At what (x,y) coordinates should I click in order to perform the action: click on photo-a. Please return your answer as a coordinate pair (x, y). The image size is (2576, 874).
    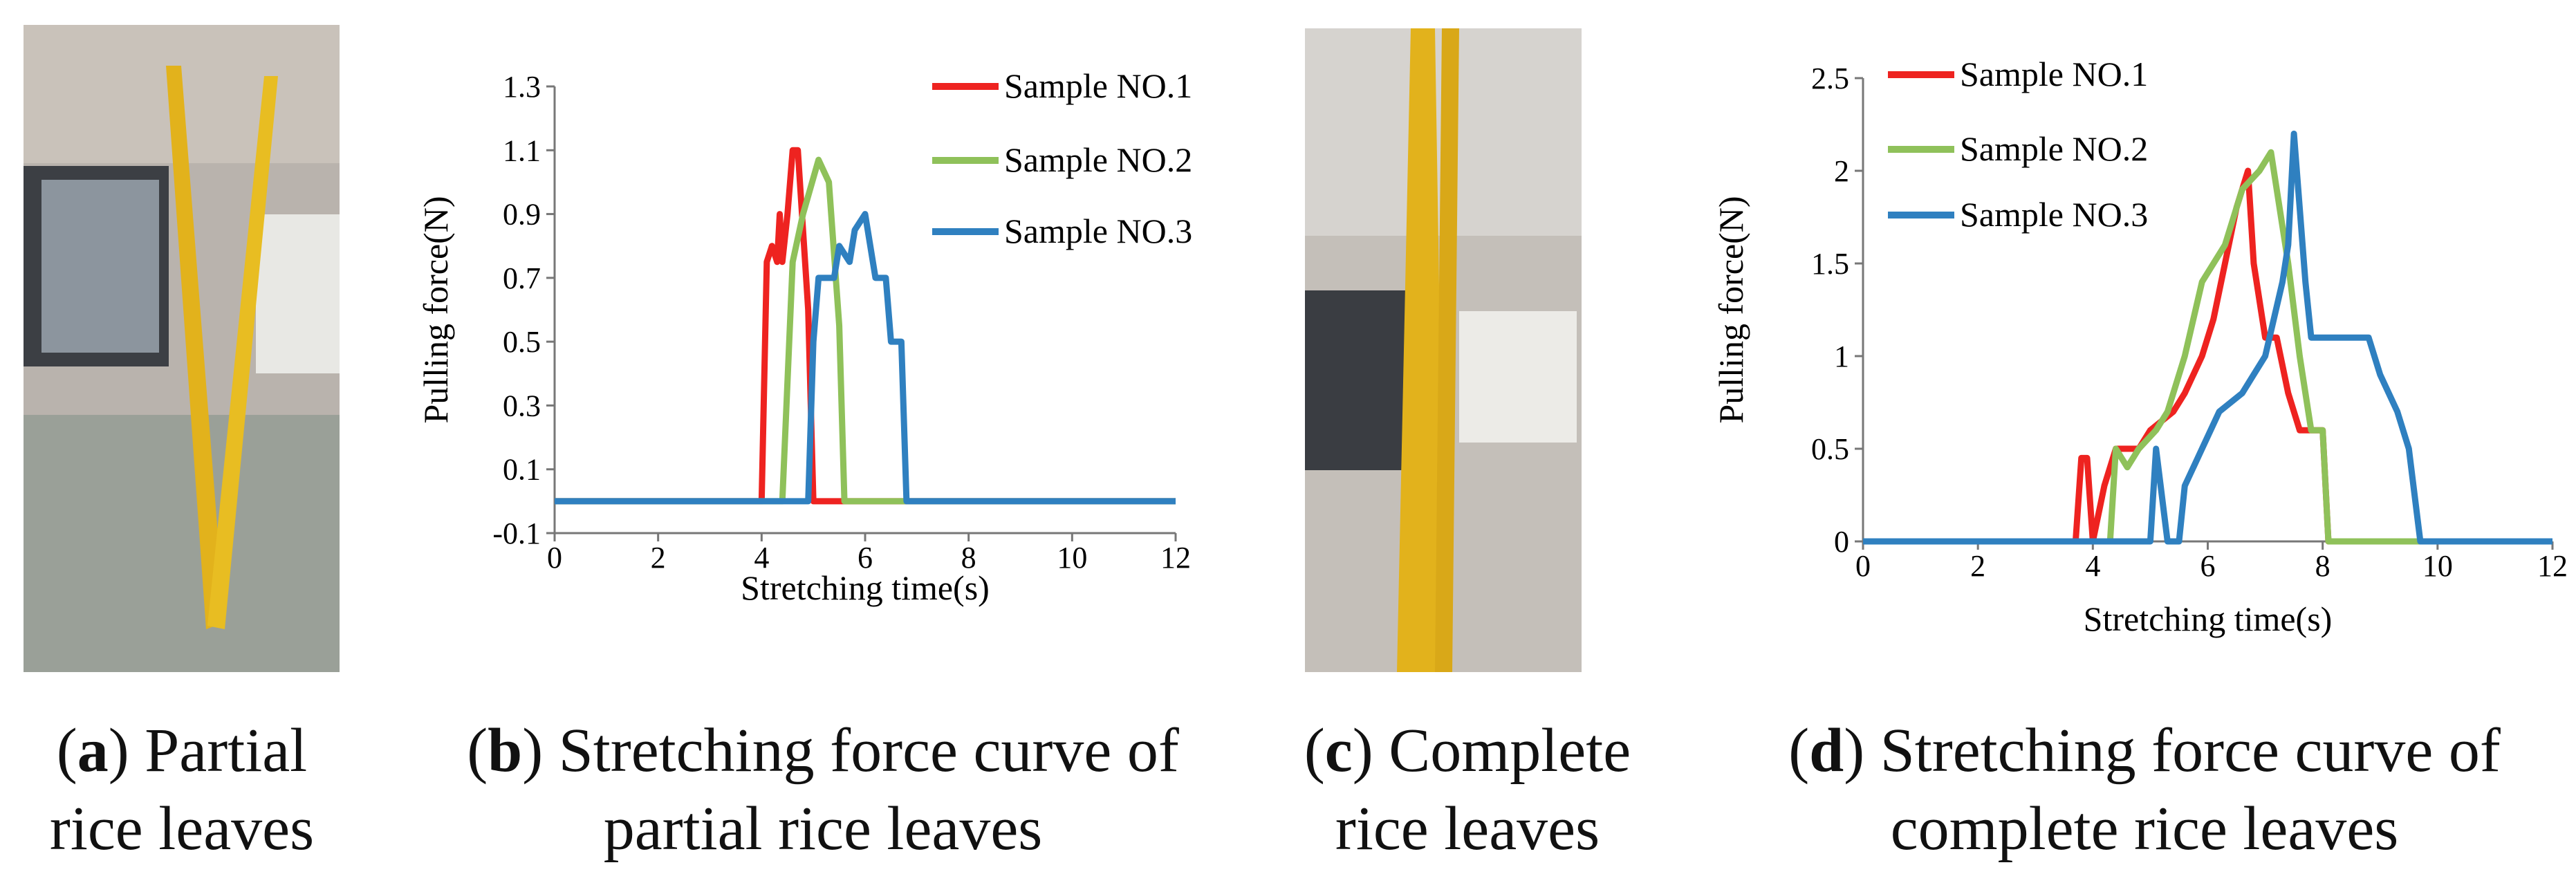
    Looking at the image, I should click on (182, 348).